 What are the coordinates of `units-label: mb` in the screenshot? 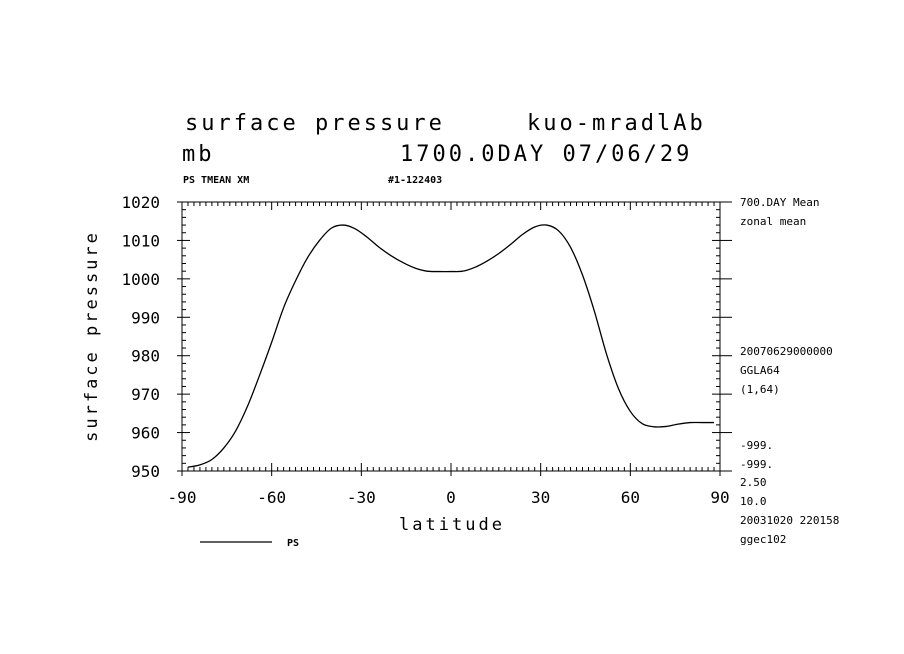 It's located at (198, 154).